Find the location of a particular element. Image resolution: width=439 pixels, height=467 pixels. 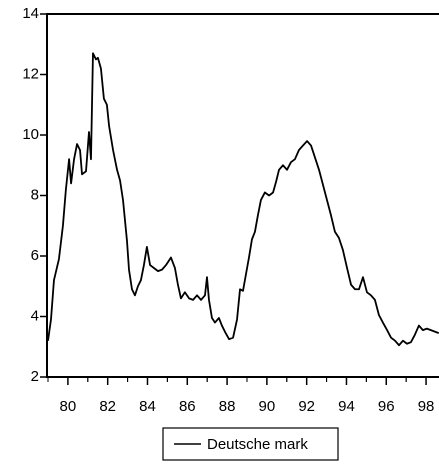

x-tick-label: 96 is located at coordinates (386, 406).